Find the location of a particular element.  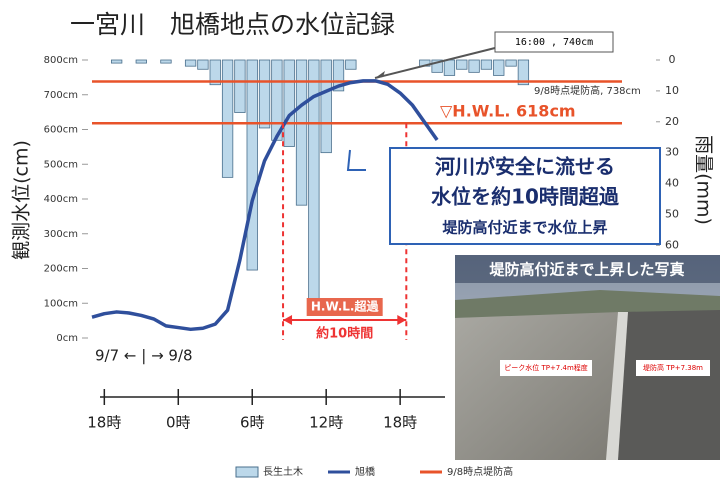

callout-text: 河川が安全に流せる is located at coordinates (525, 167).